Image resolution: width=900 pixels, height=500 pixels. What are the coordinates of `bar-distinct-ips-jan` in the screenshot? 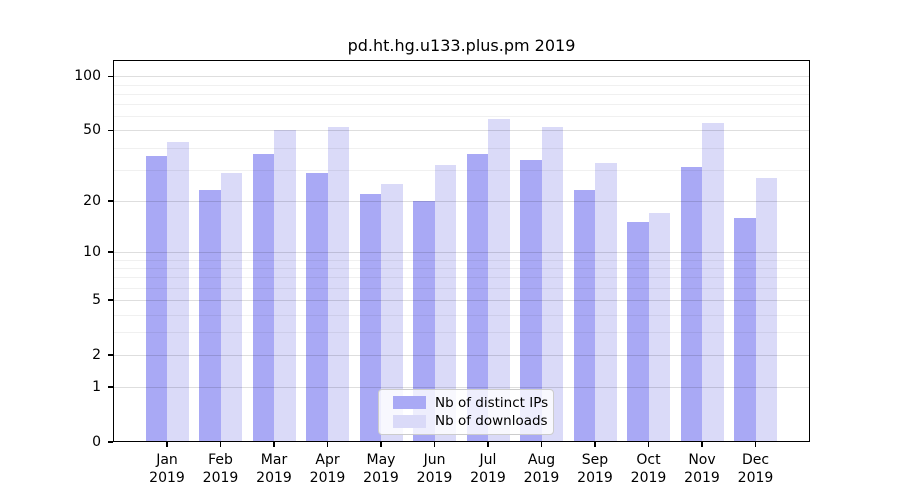 It's located at (156, 298).